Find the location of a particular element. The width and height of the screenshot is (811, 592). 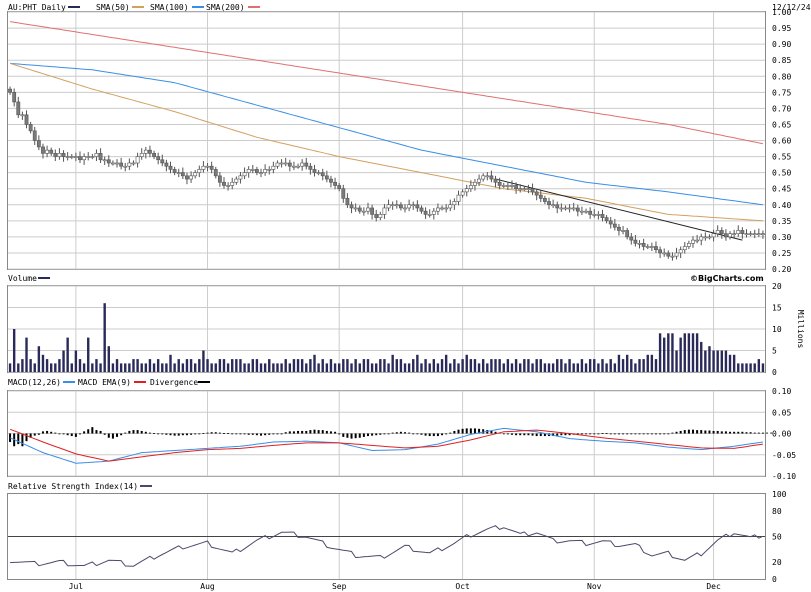

macd-ema-legend-swatch is located at coordinates (140, 382).